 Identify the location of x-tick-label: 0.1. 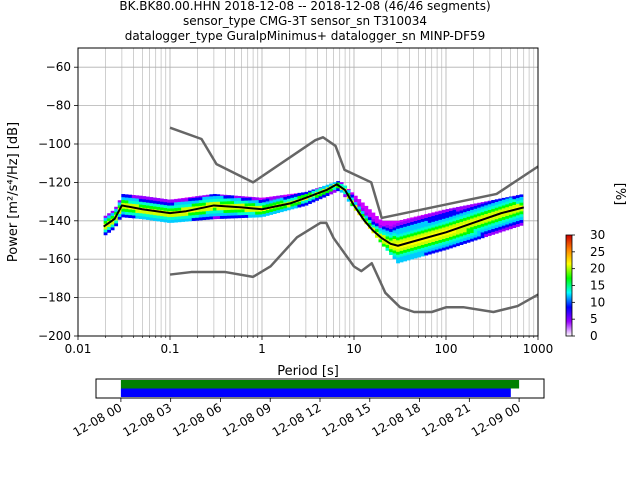
(169, 349).